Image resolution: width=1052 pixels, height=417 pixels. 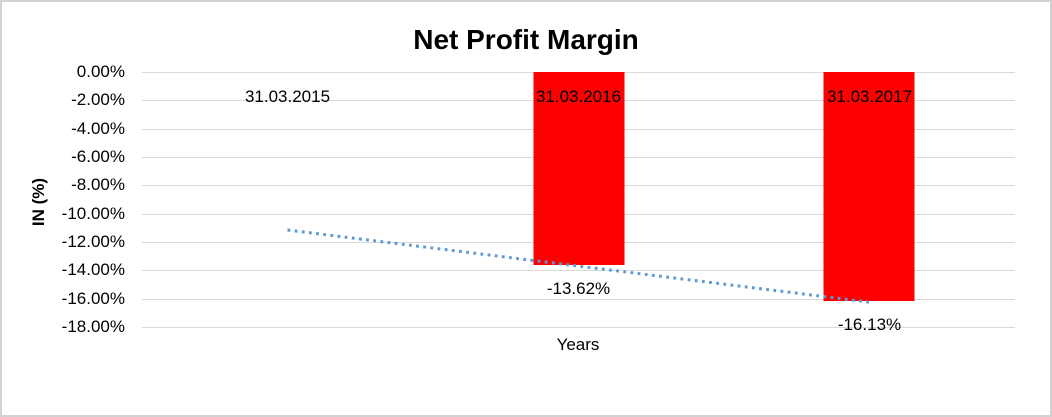 What do you see at coordinates (93, 298) in the screenshot?
I see `y-tick-label: -16.00%` at bounding box center [93, 298].